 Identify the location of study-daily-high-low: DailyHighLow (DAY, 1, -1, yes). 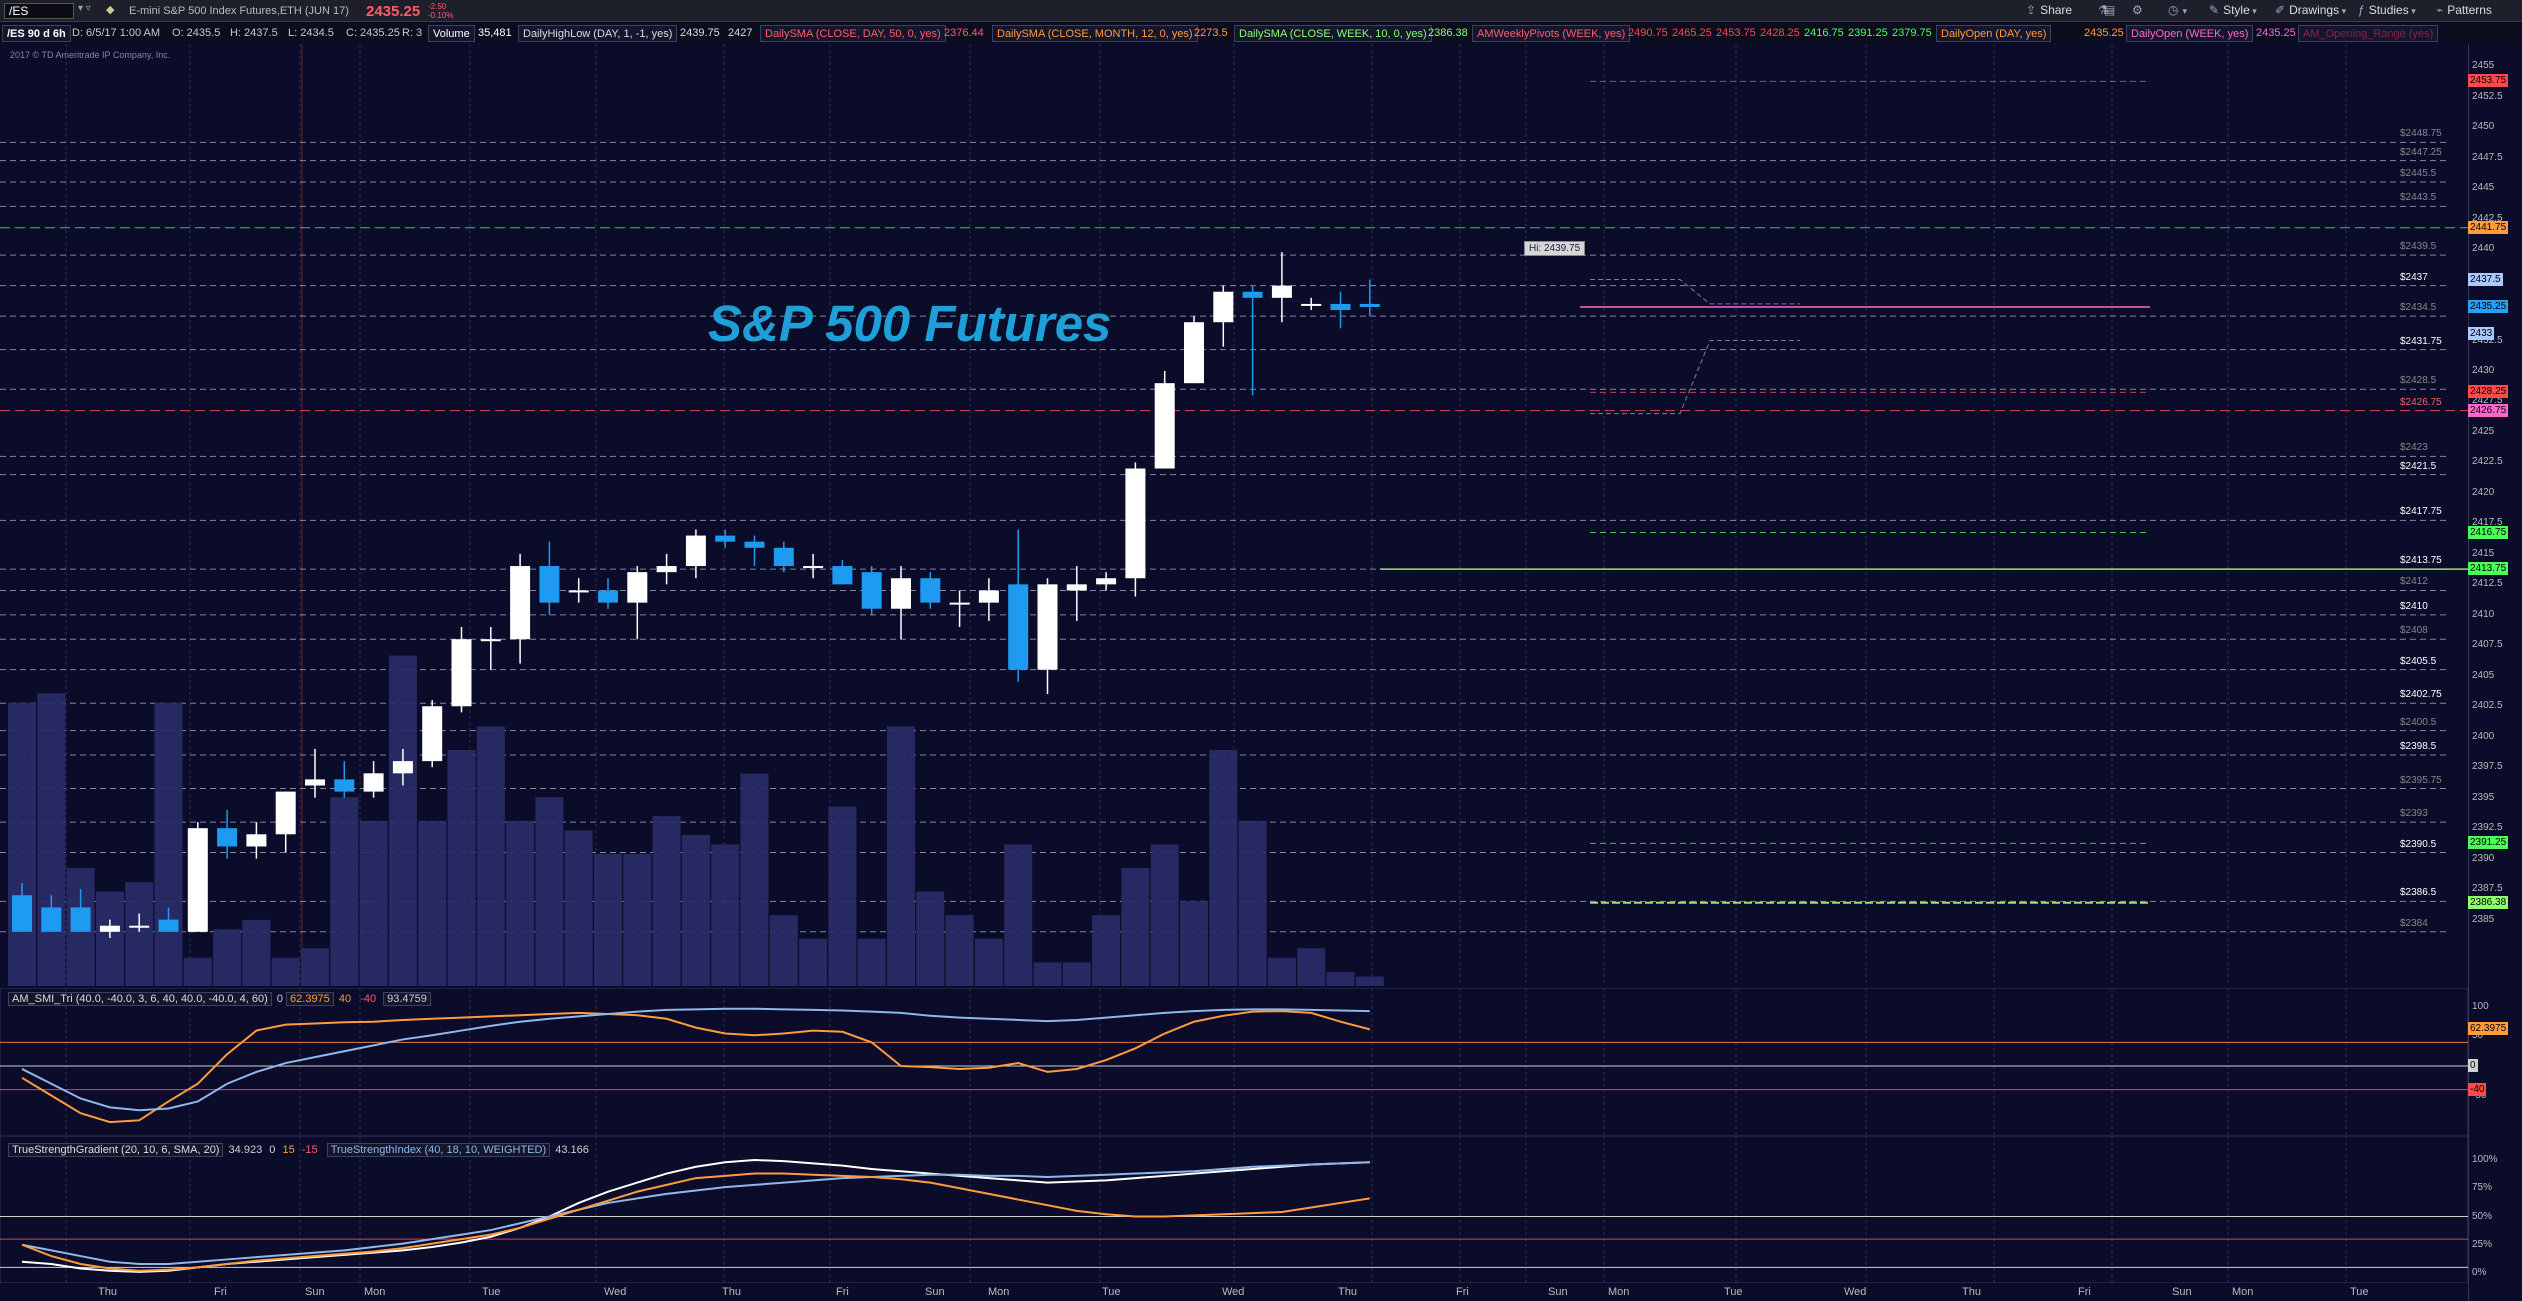
(598, 33).